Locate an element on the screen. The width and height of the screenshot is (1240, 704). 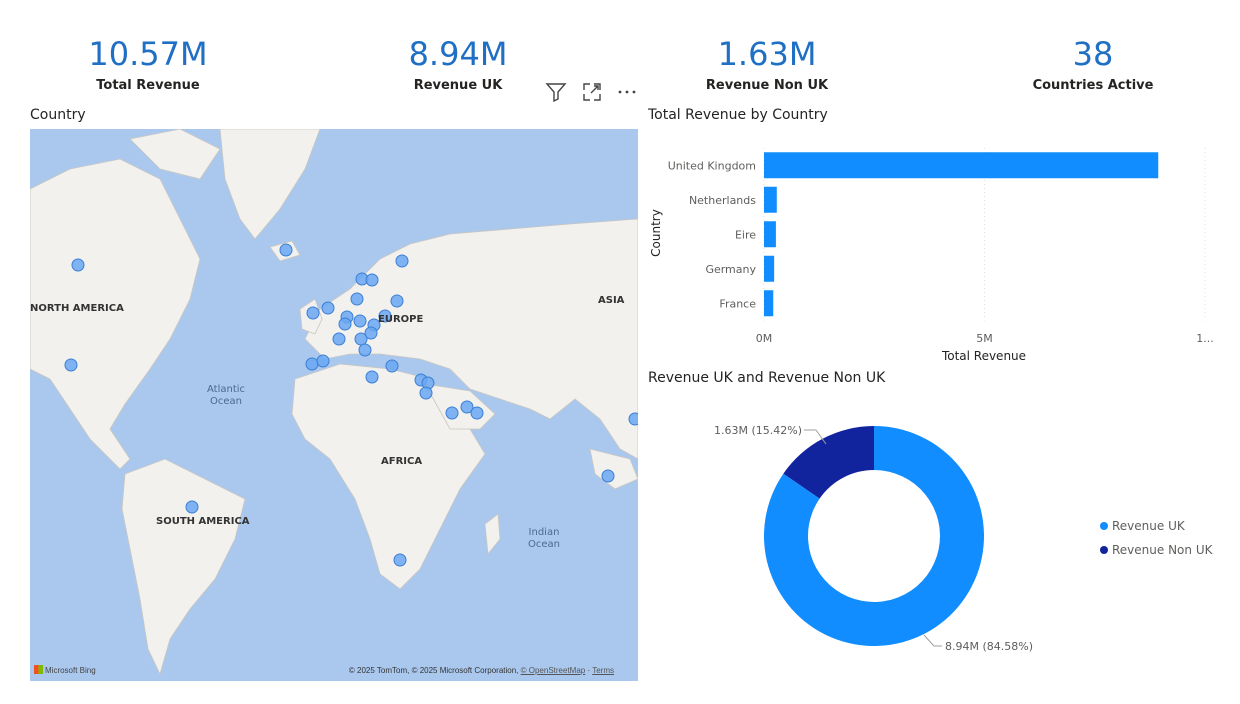
map-title: Country is located at coordinates (58, 115).